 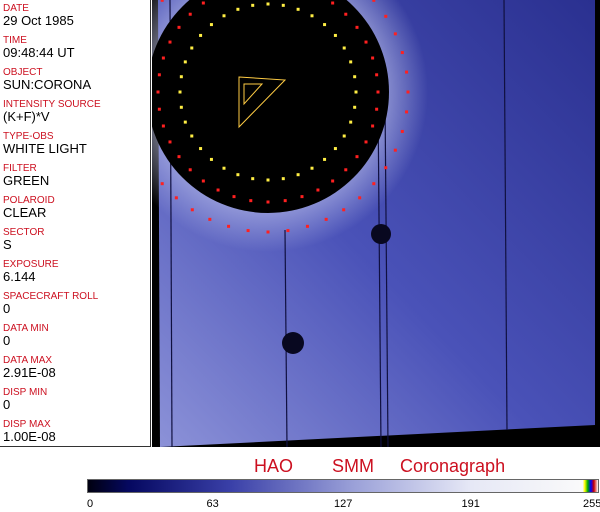 I want to click on field-label: OBJECT, so click(x=23, y=72).